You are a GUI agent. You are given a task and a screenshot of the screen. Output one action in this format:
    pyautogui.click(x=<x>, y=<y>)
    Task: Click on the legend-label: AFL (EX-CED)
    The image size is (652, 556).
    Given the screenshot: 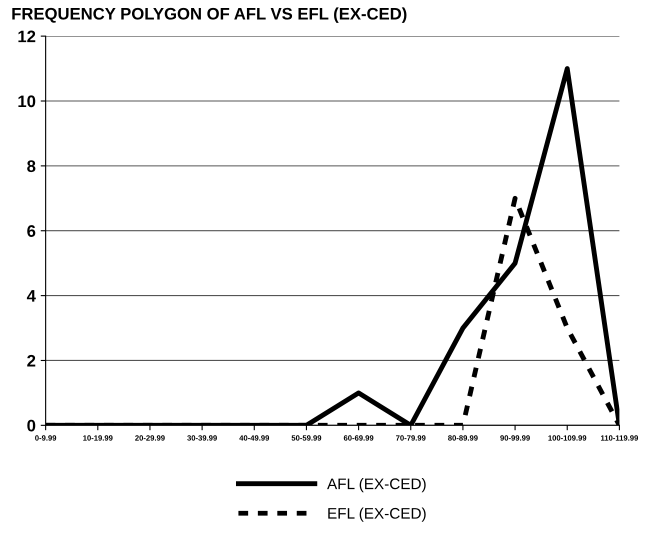 What is the action you would take?
    pyautogui.click(x=376, y=485)
    